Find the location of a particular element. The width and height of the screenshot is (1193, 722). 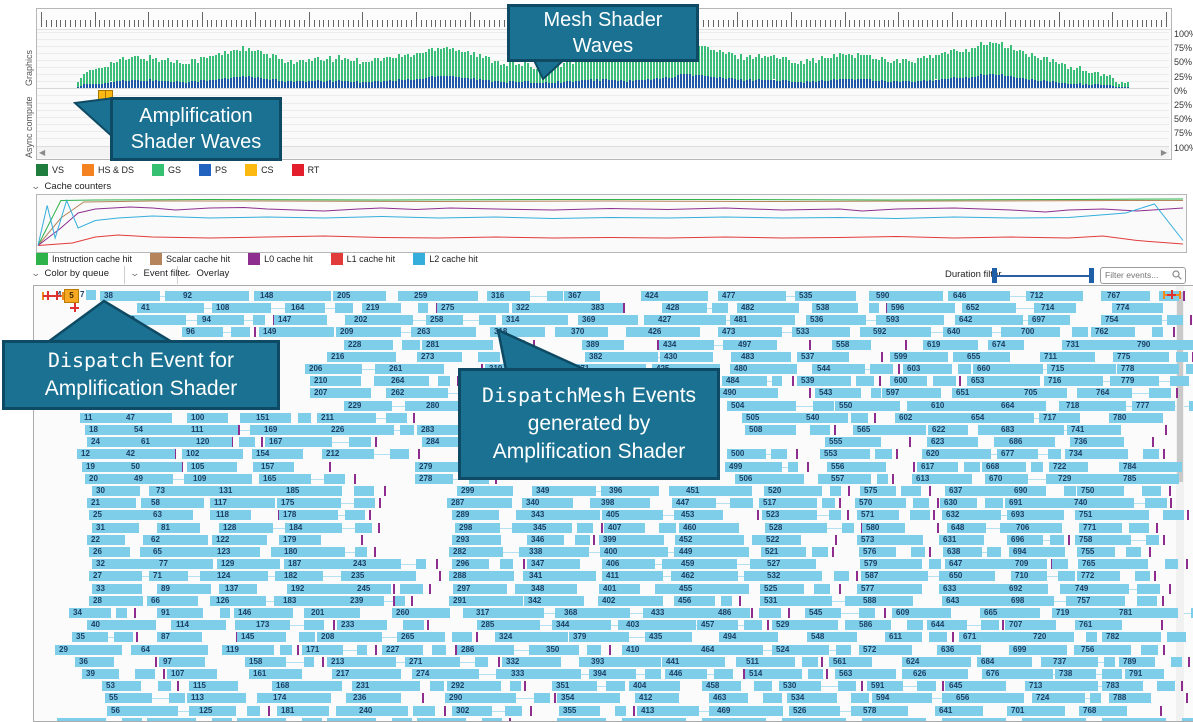

event-number-label: 180 is located at coordinates (291, 551).